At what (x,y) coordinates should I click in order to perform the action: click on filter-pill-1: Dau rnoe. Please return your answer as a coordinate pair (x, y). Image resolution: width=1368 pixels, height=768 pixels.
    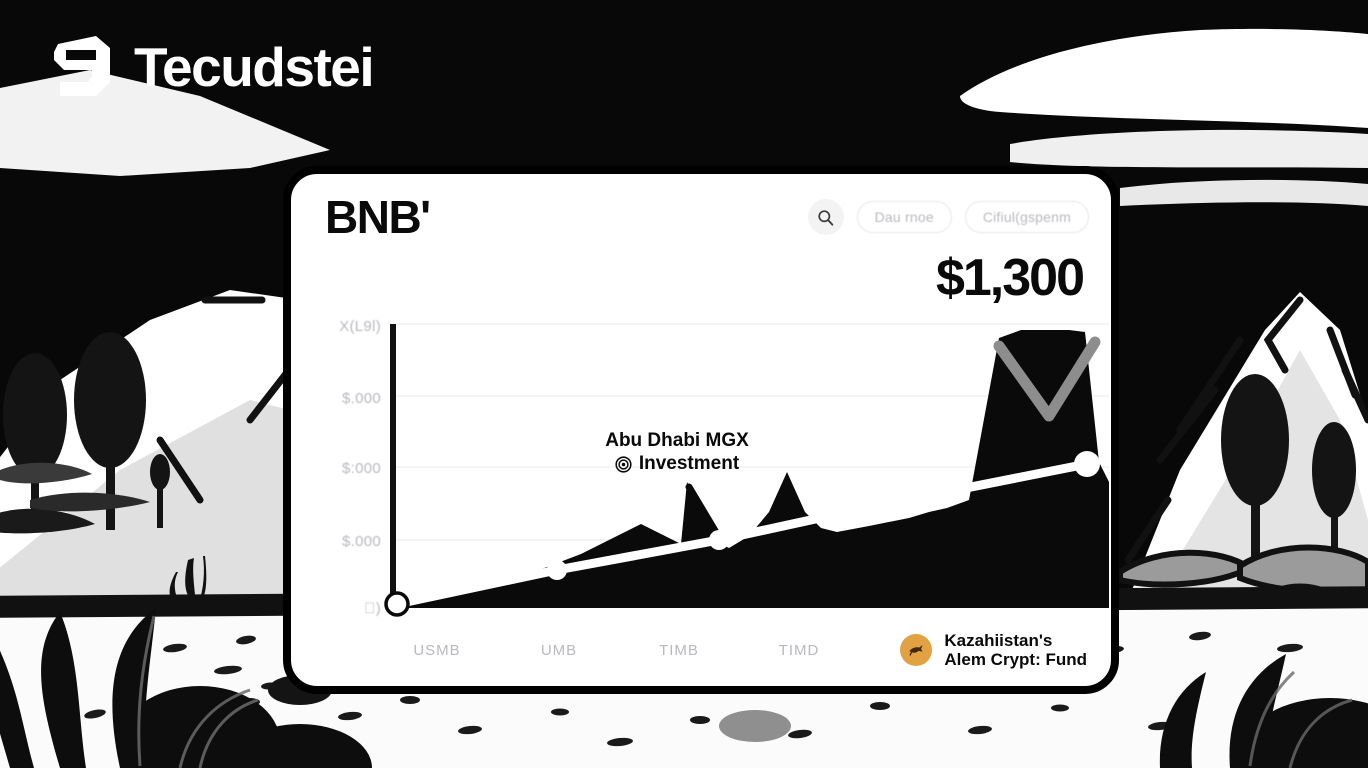
    Looking at the image, I should click on (904, 217).